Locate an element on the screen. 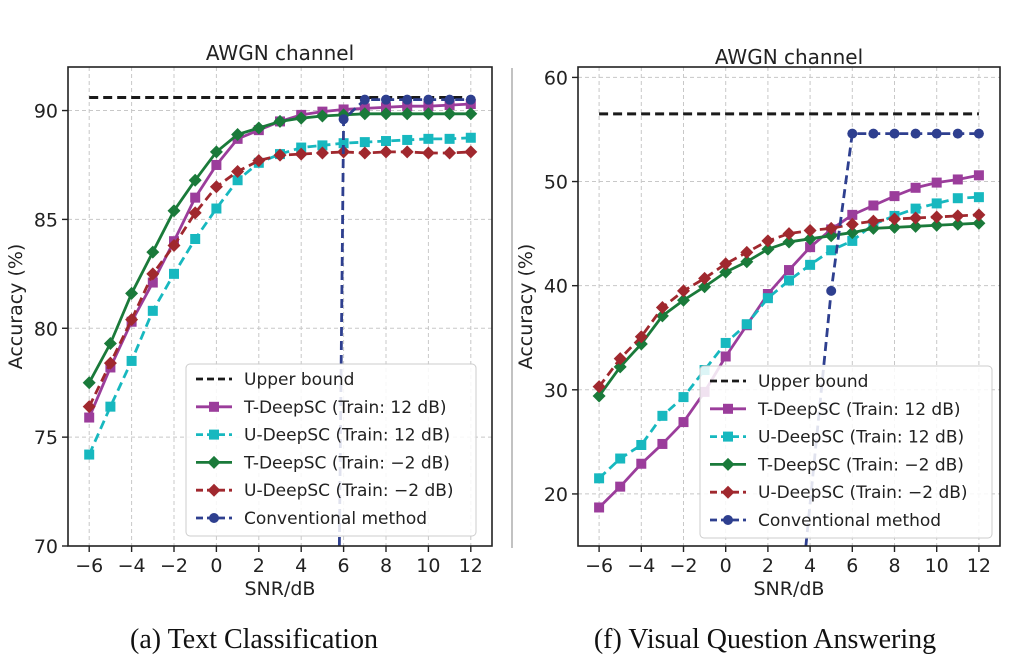 The width and height of the screenshot is (1022, 672). x-tick-label: −6 is located at coordinates (599, 566).